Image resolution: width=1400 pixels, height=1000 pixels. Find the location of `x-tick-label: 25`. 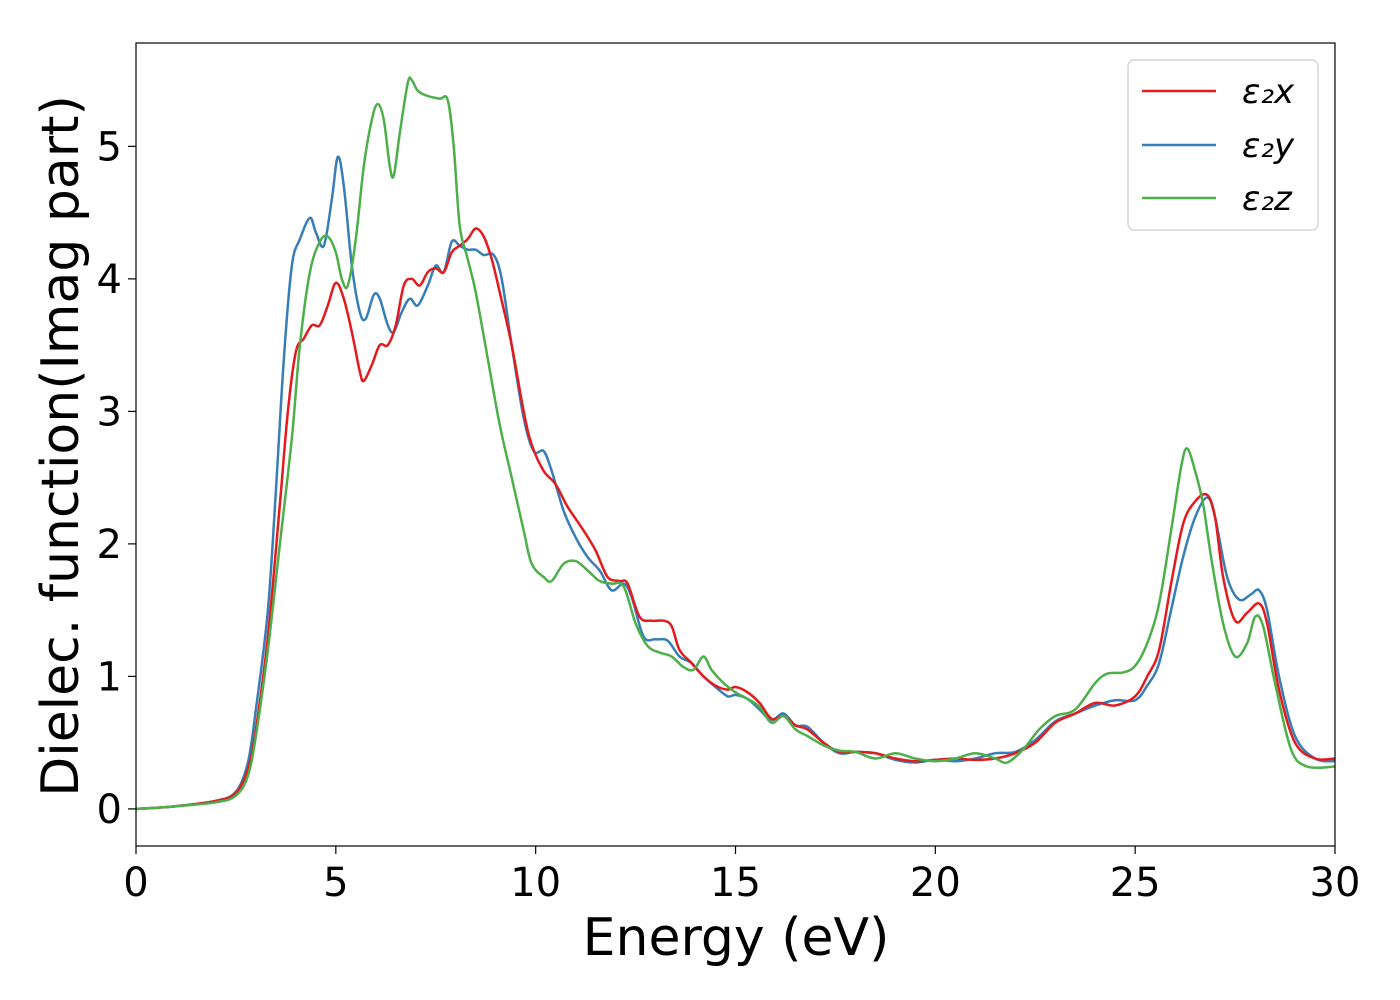

x-tick-label: 25 is located at coordinates (1135, 883).